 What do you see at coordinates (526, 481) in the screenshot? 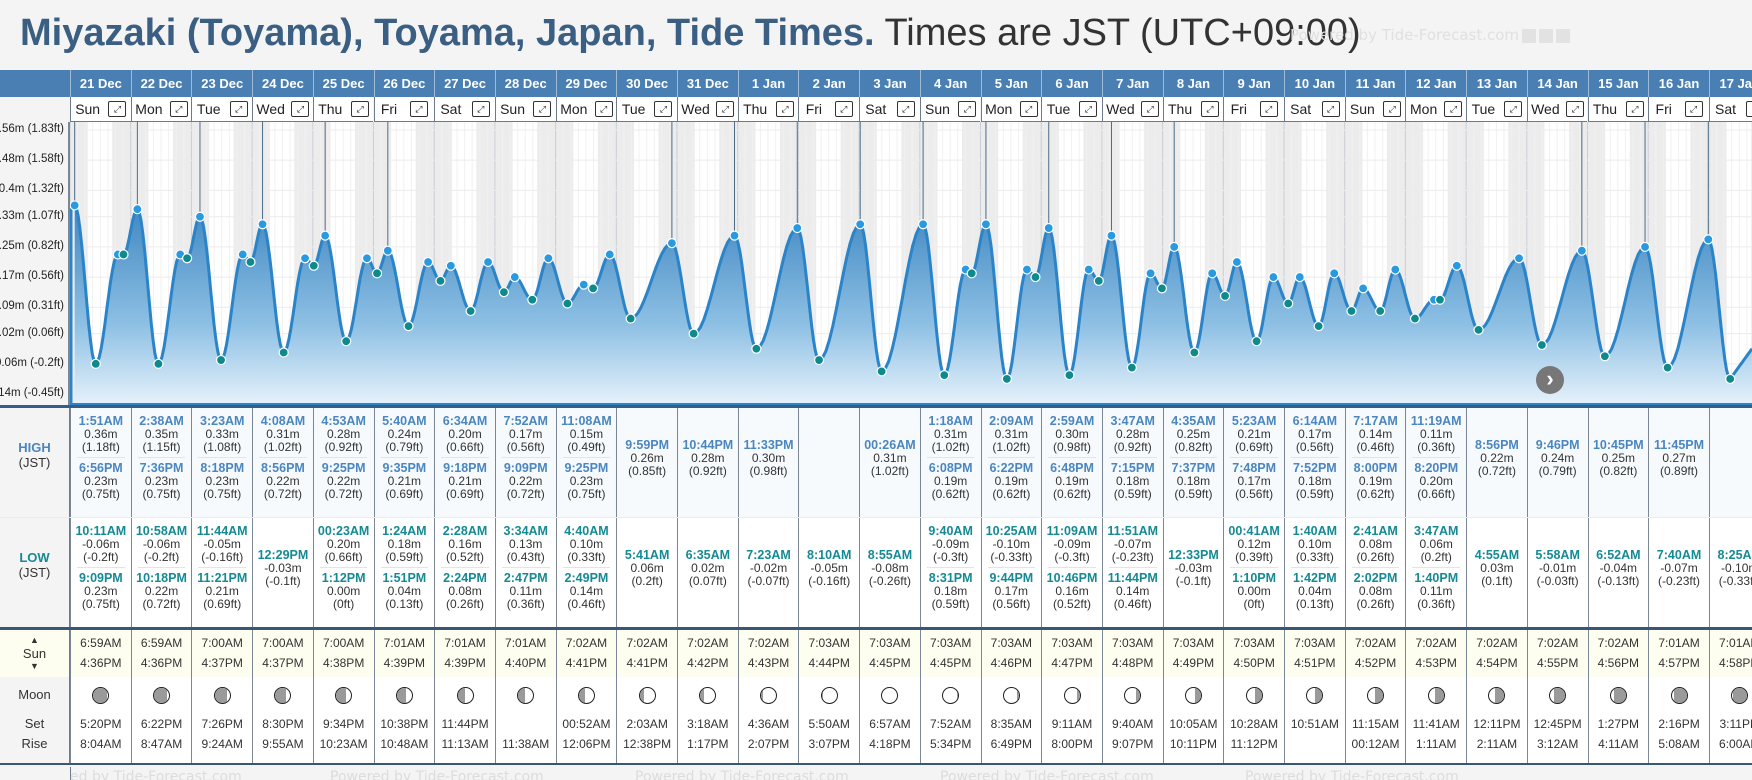
I see `high-height-m: 0.22m` at bounding box center [526, 481].